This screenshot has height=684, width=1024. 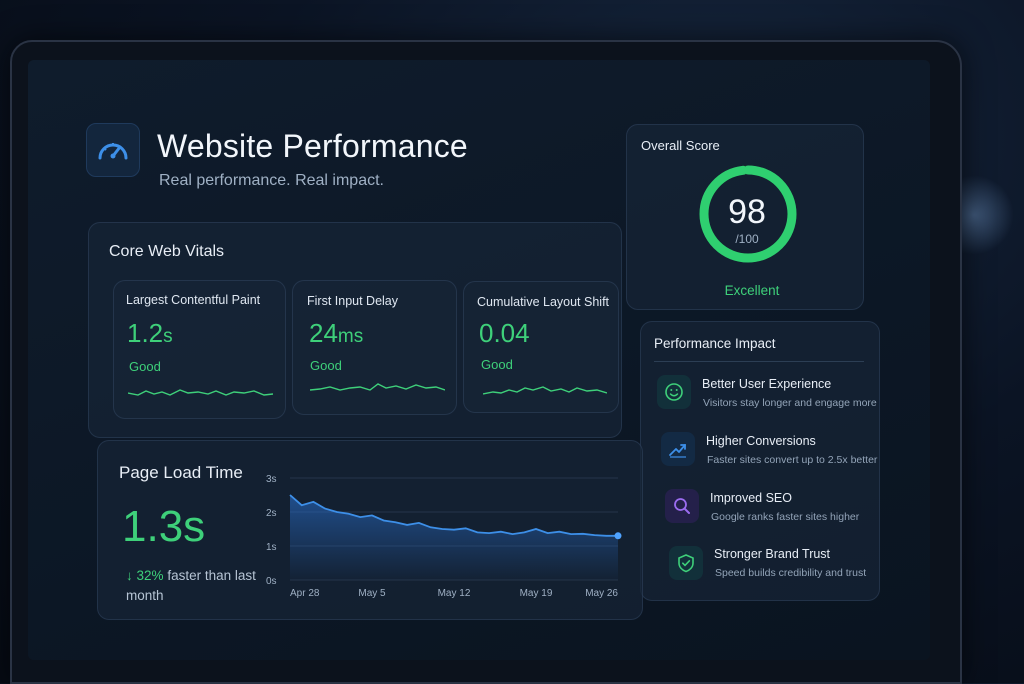 I want to click on y-tick-label: 3s, so click(x=271, y=479).